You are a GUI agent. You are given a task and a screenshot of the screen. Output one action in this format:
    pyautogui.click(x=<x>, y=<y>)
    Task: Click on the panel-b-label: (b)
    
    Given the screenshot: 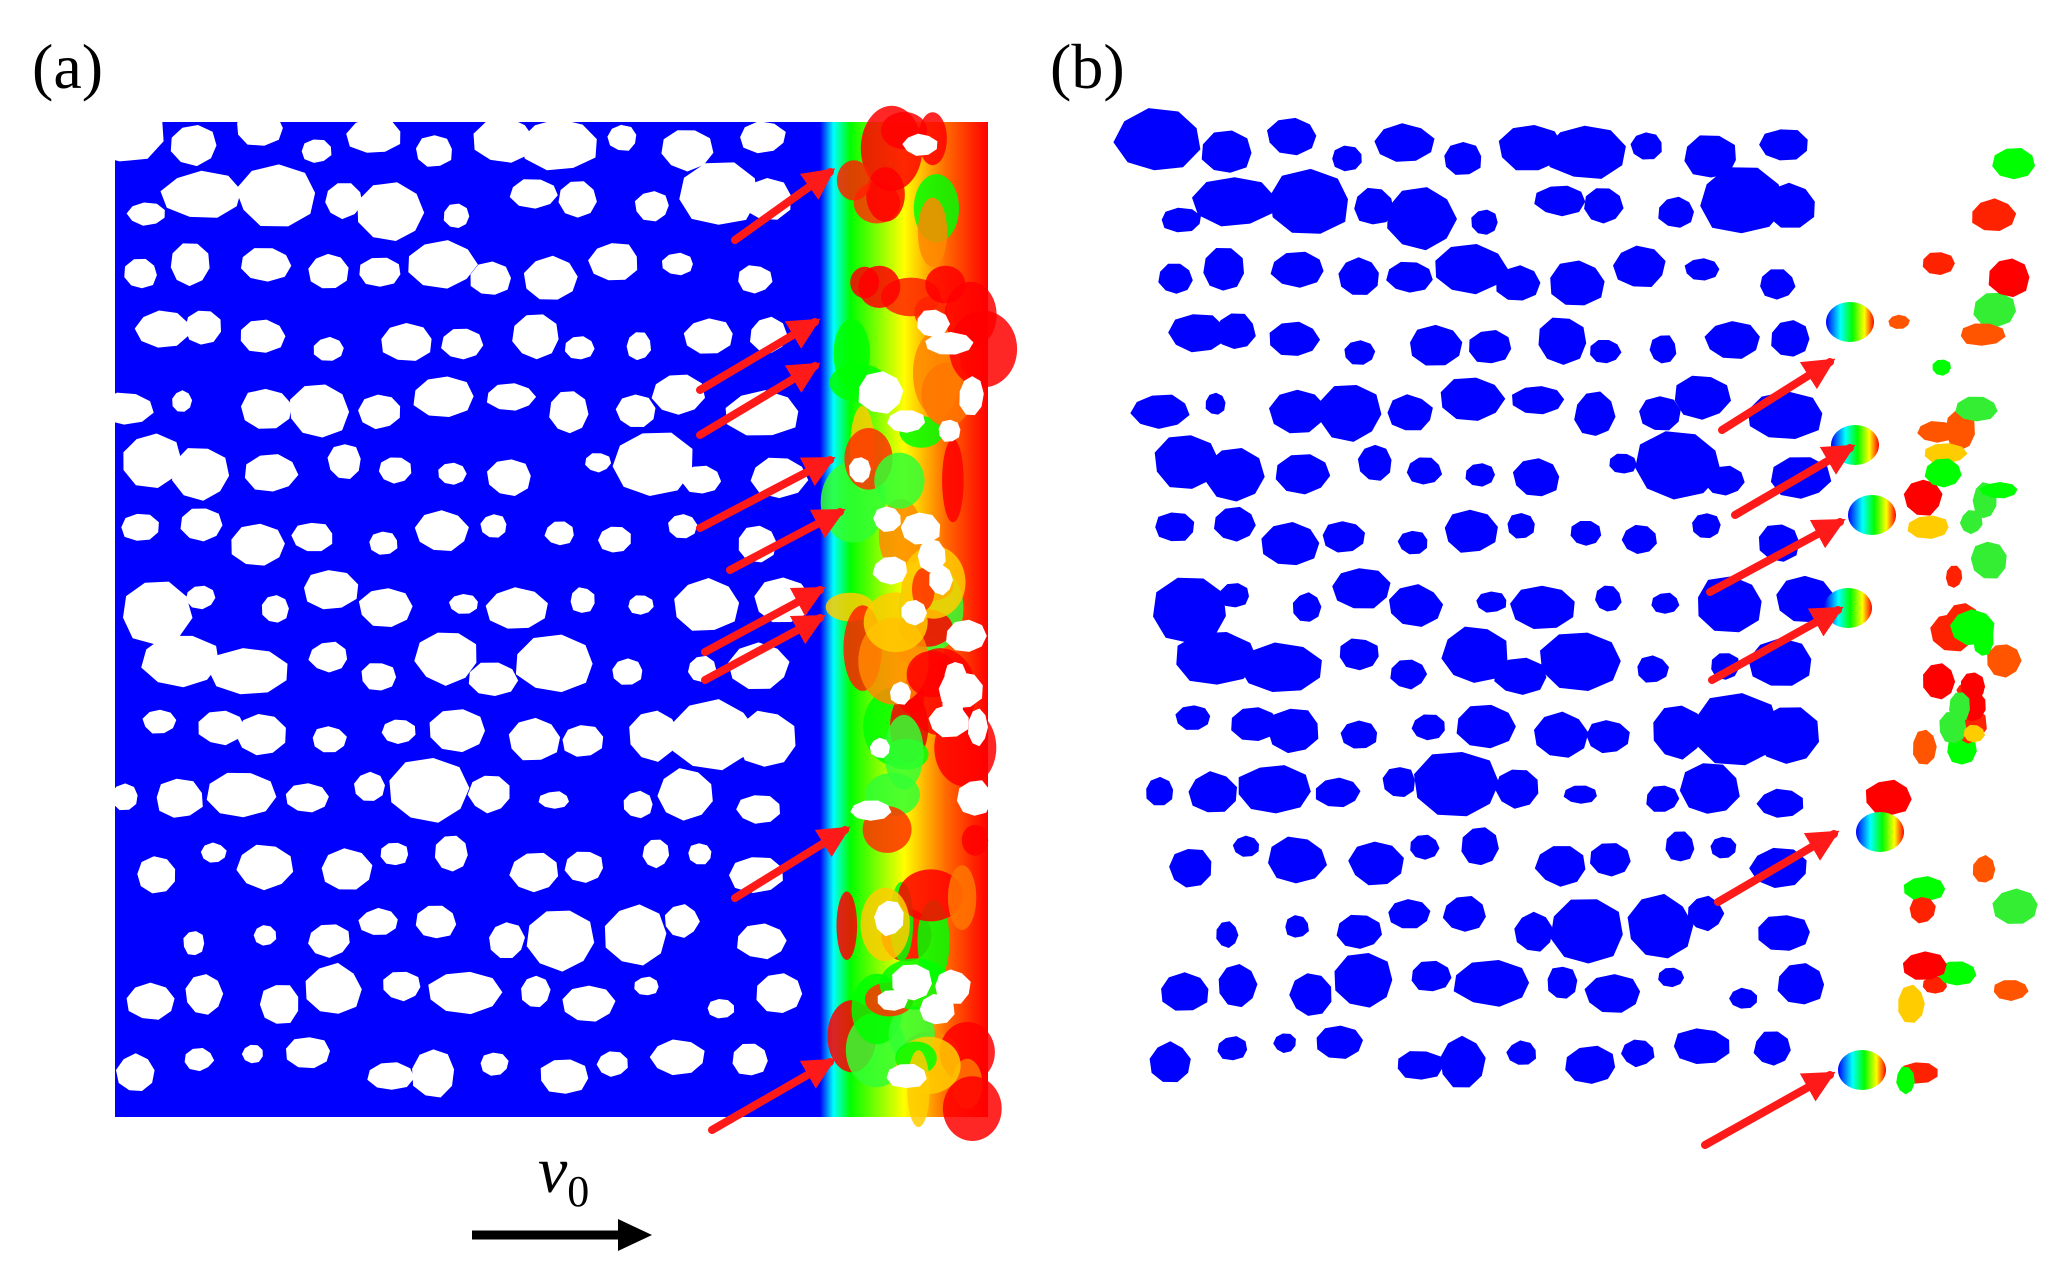 What is the action you would take?
    pyautogui.click(x=1087, y=66)
    